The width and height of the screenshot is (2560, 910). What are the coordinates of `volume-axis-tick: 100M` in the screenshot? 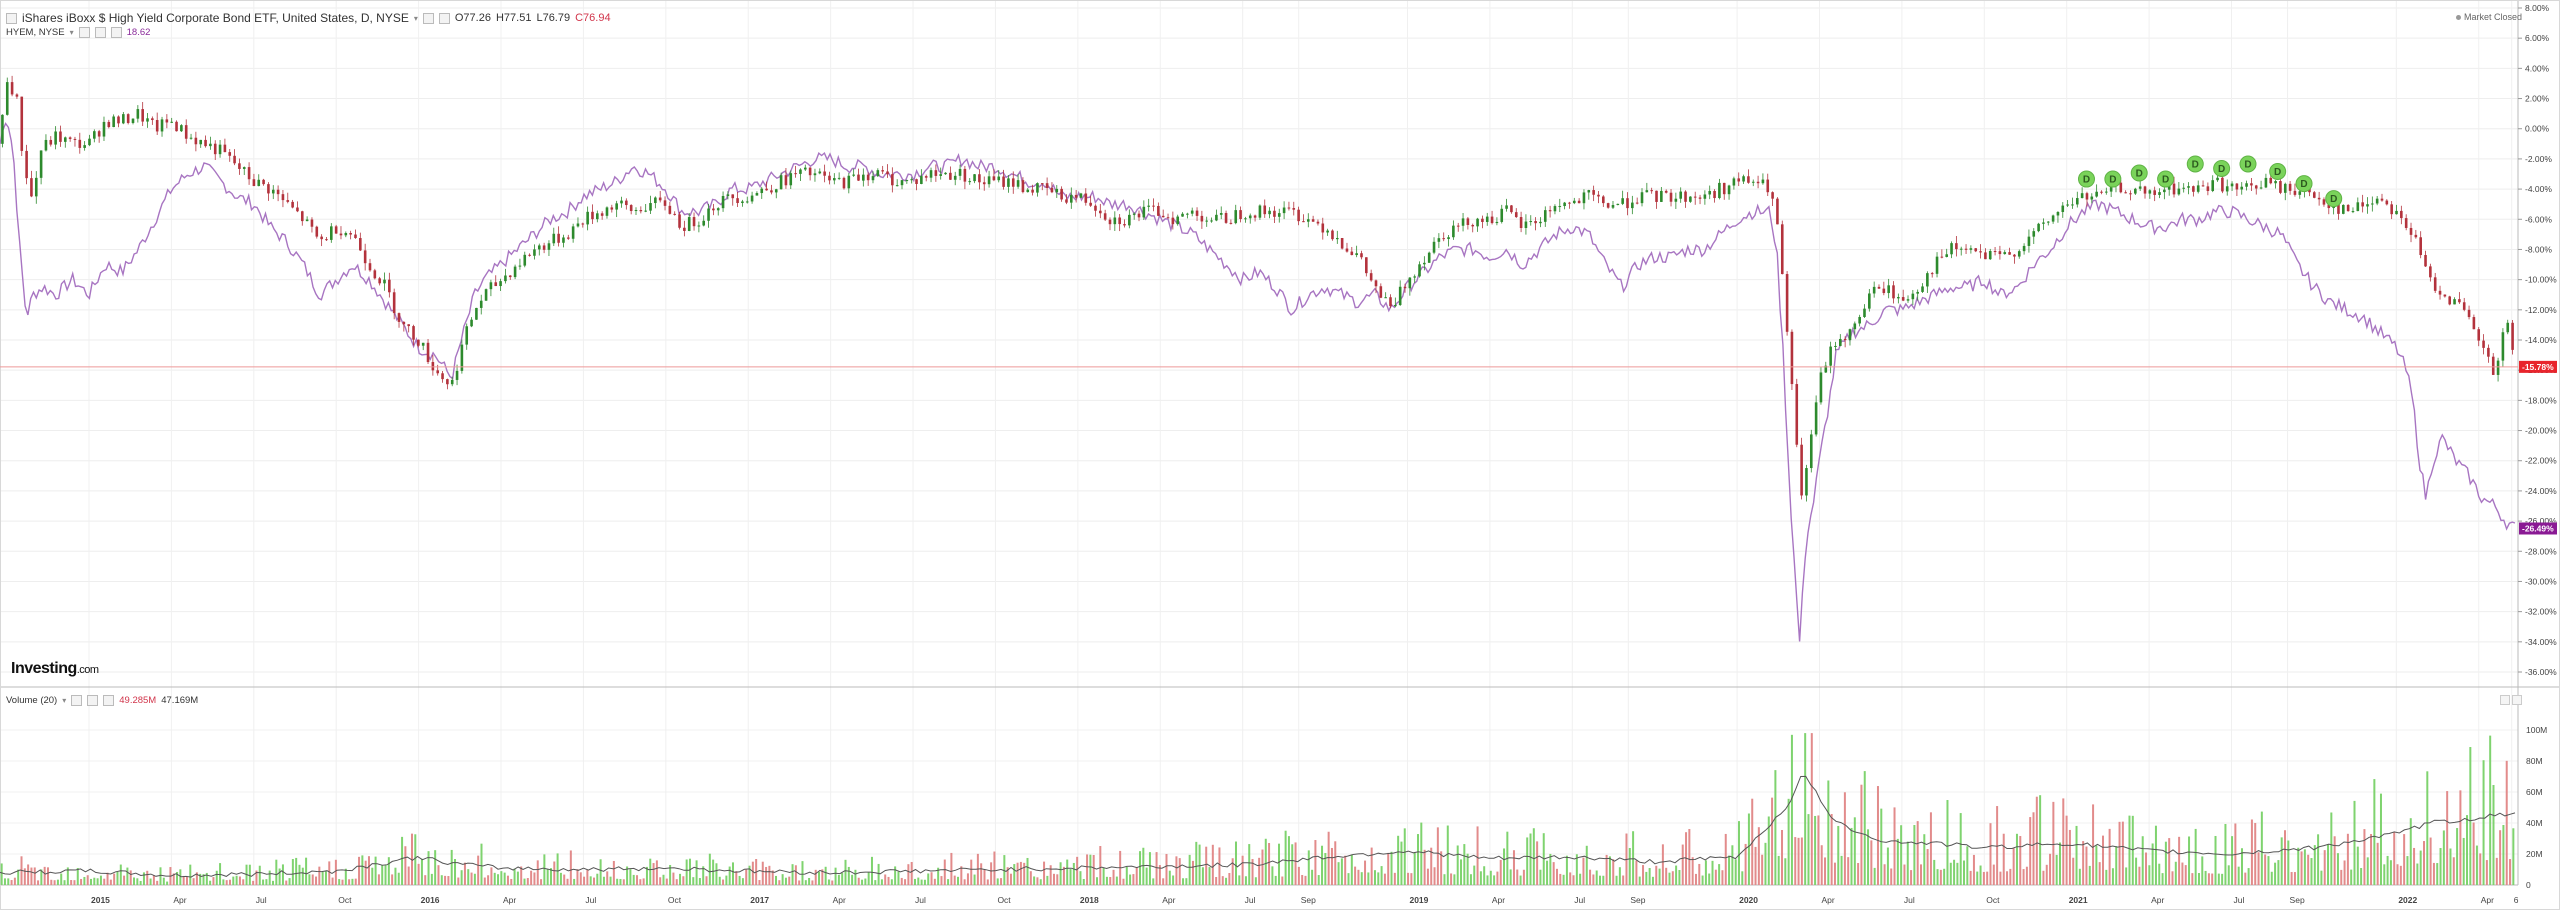 It's located at (2536, 730).